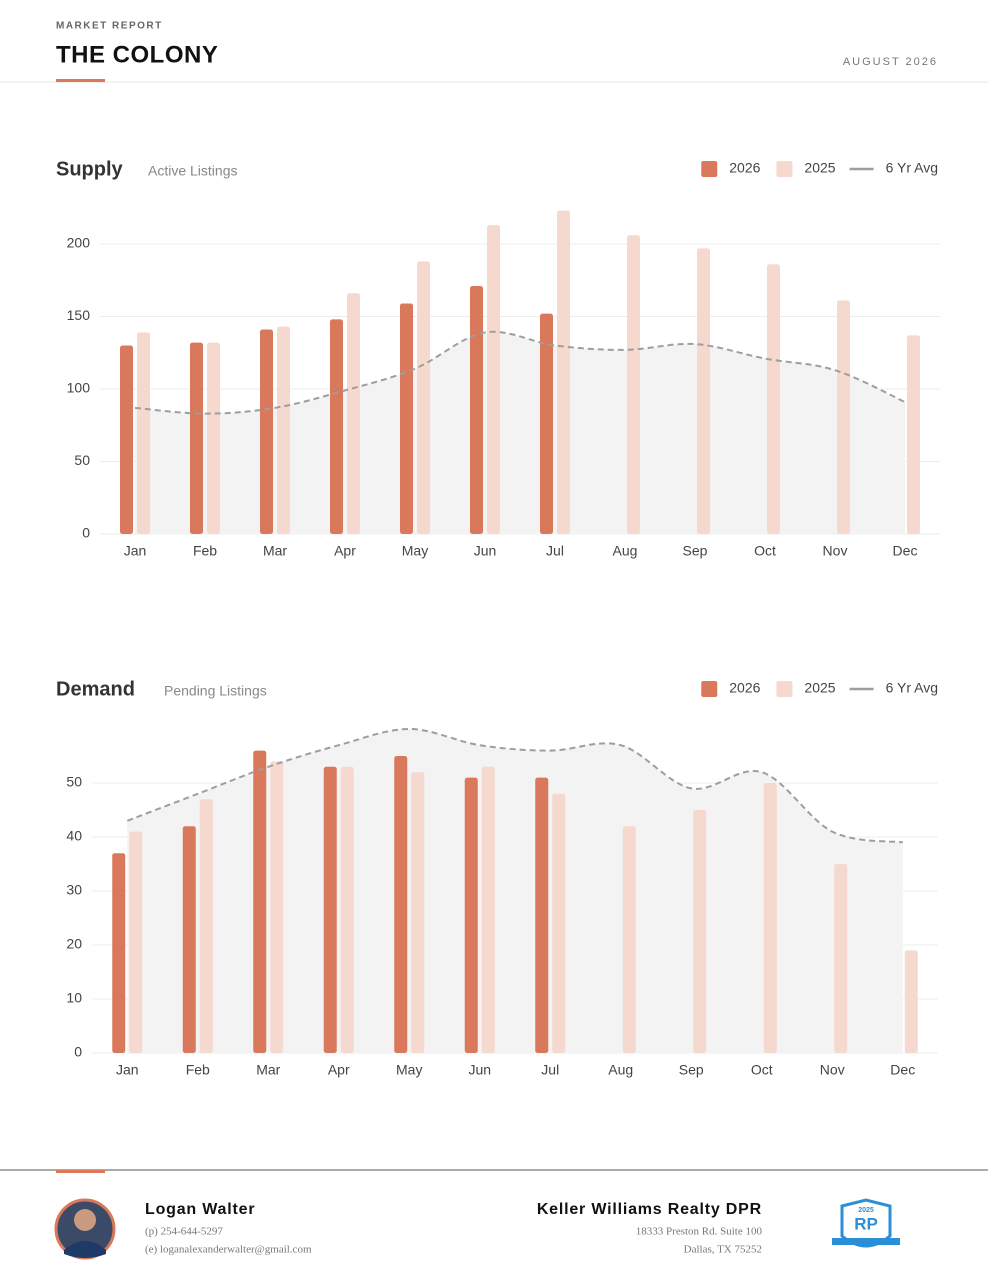  What do you see at coordinates (137, 54) in the screenshot?
I see `report-title: THE COLONY` at bounding box center [137, 54].